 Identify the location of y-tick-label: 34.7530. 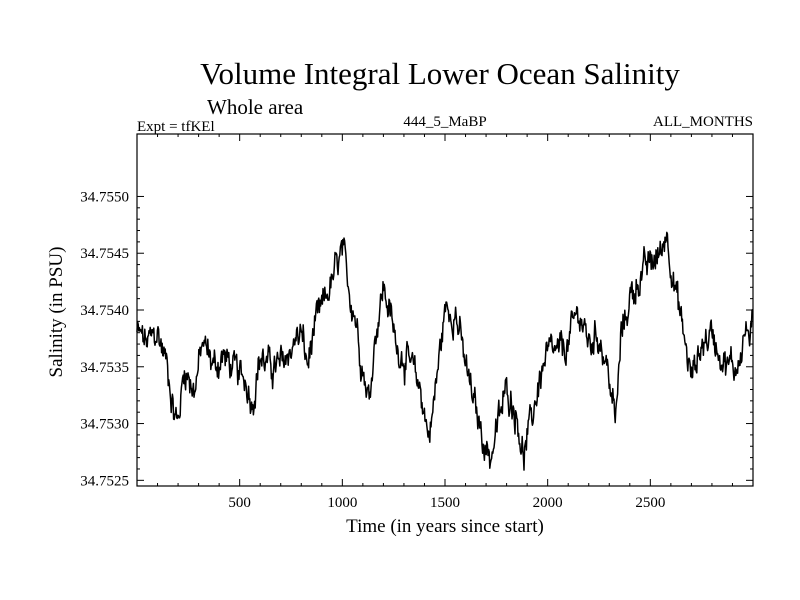
(104, 425).